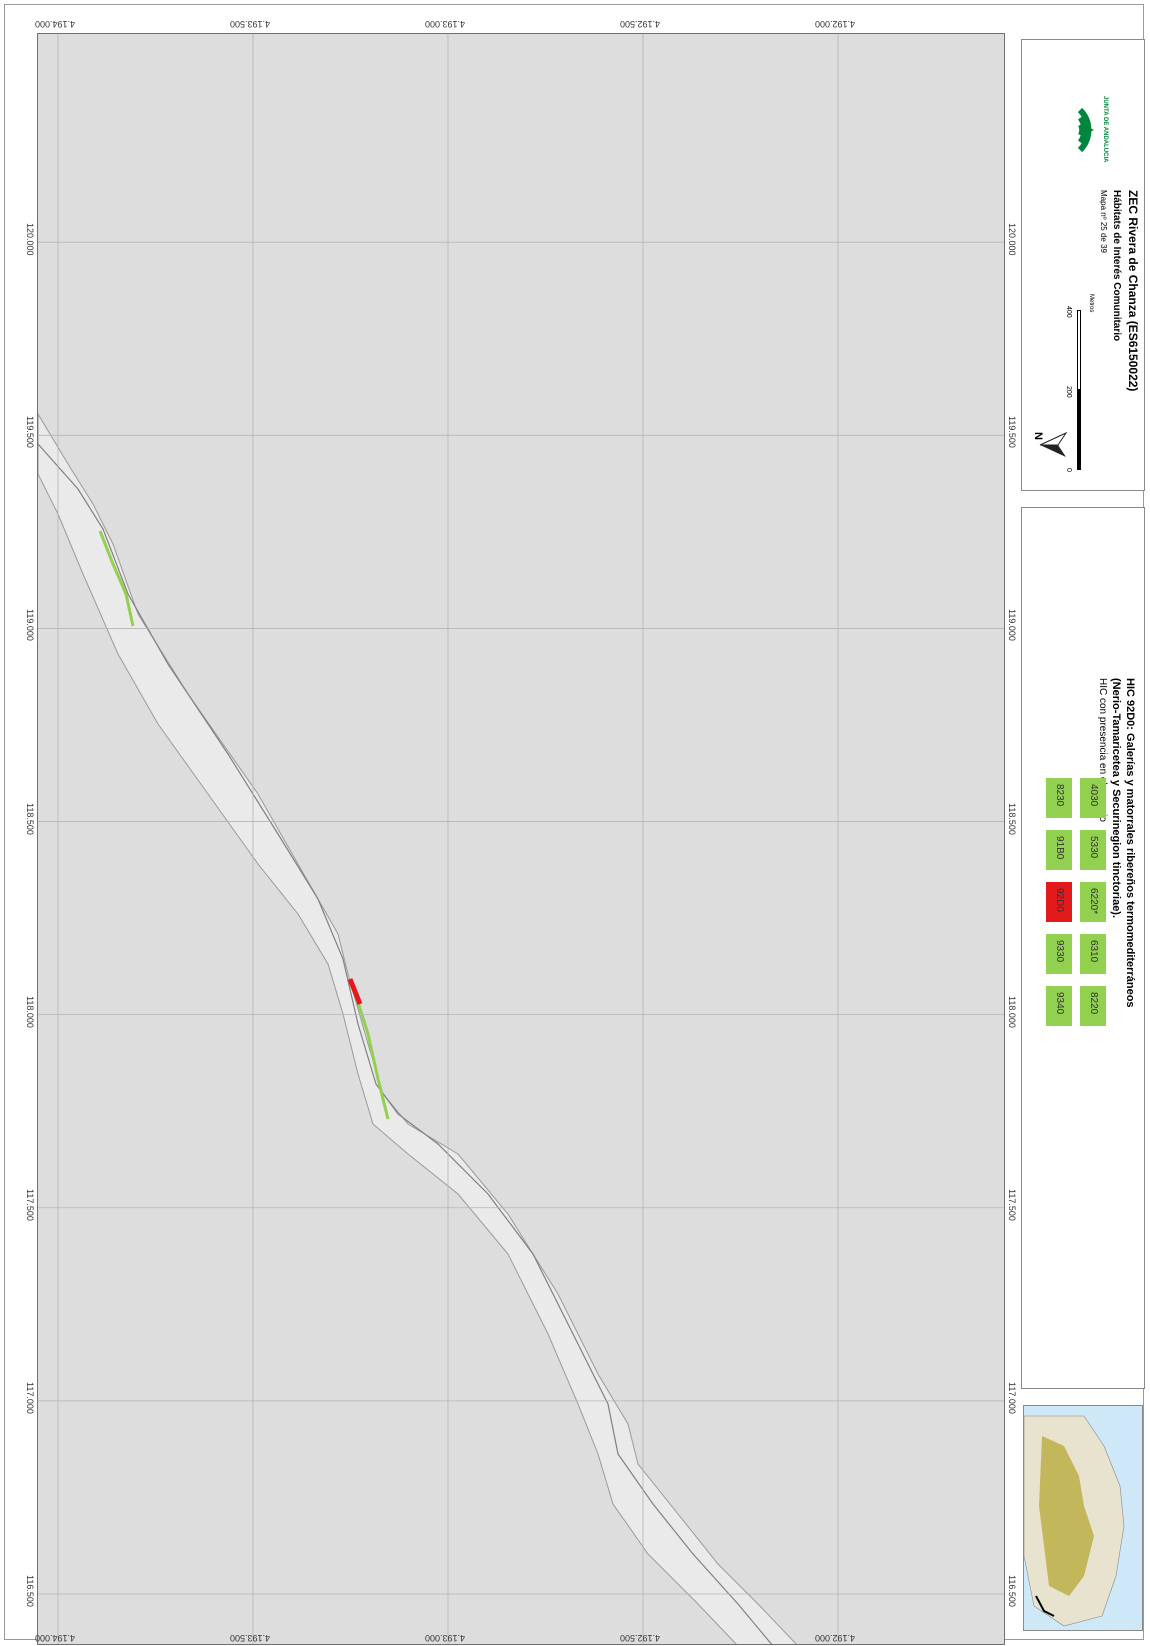 The height and width of the screenshot is (1646, 1150). I want to click on map-number: Mapa nº 25 de 39, so click(1103, 221).